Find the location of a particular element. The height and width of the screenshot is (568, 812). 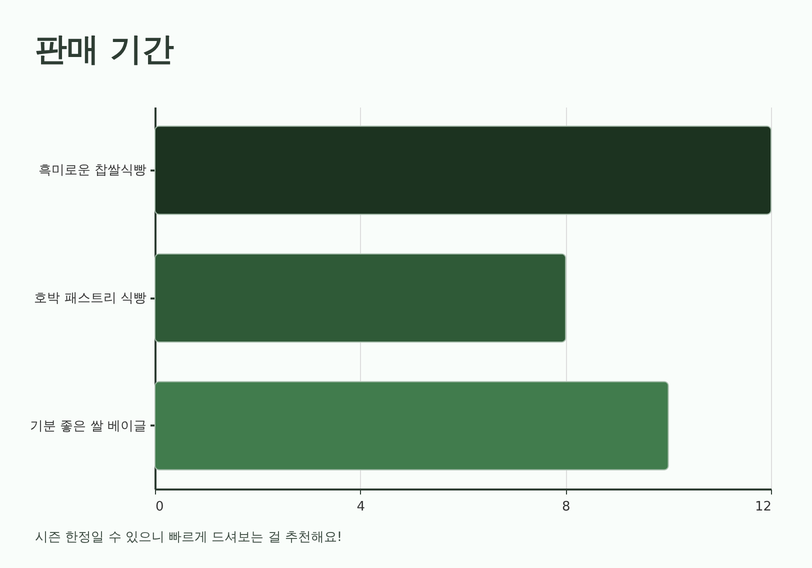

x-tick-label: 8 is located at coordinates (566, 507).